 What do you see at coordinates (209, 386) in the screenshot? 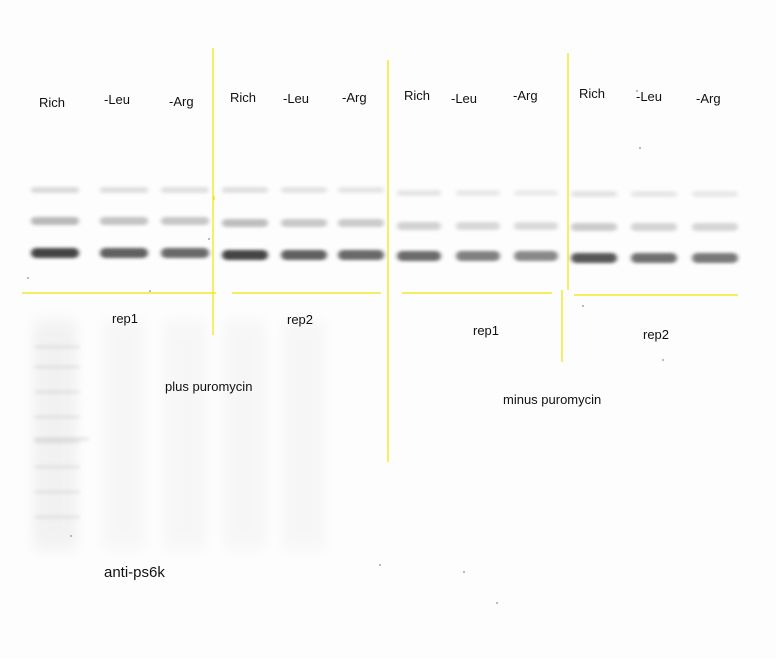
I see `condition-label-plus-puromycin: plus puromycin` at bounding box center [209, 386].